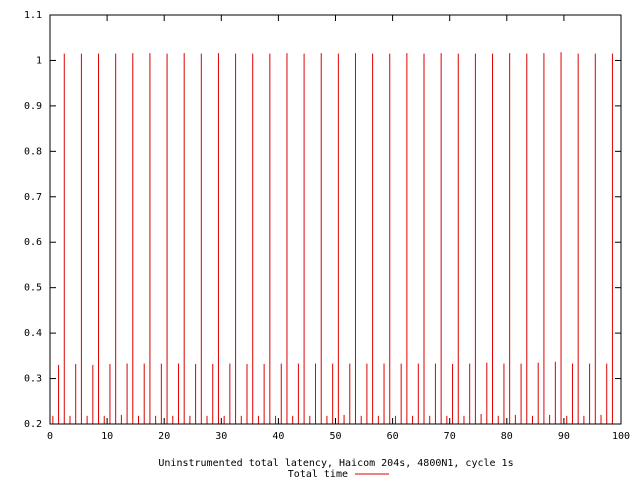  What do you see at coordinates (278, 436) in the screenshot?
I see `x-tick-label: 40` at bounding box center [278, 436].